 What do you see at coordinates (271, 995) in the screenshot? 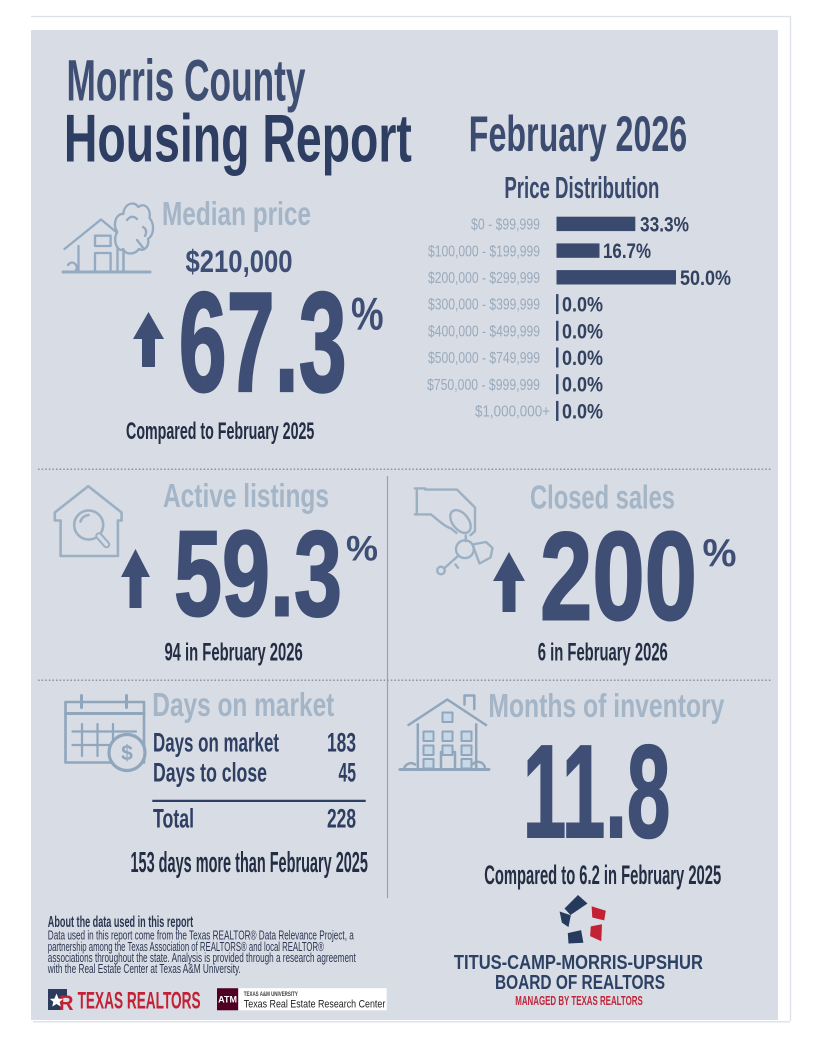
I see `svg-text: TEXAS A&M UNIVERSITY` at bounding box center [271, 995].